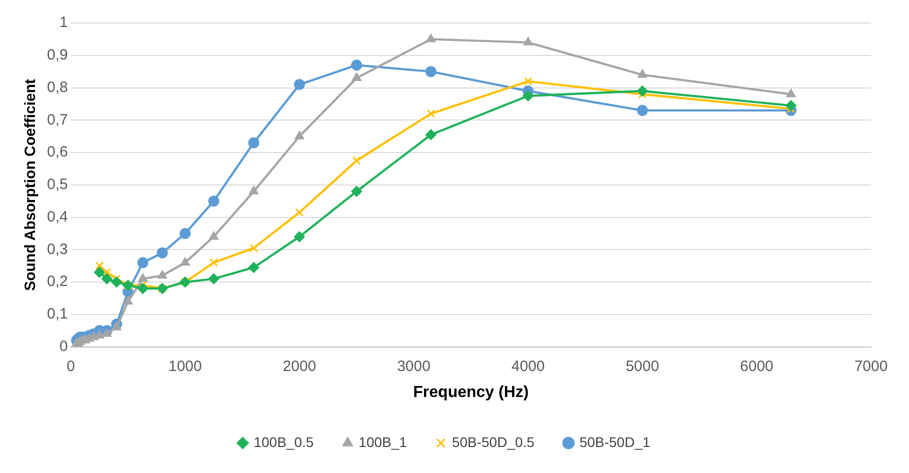 This screenshot has height=473, width=909. What do you see at coordinates (528, 366) in the screenshot?
I see `x-tick-label: 4000` at bounding box center [528, 366].